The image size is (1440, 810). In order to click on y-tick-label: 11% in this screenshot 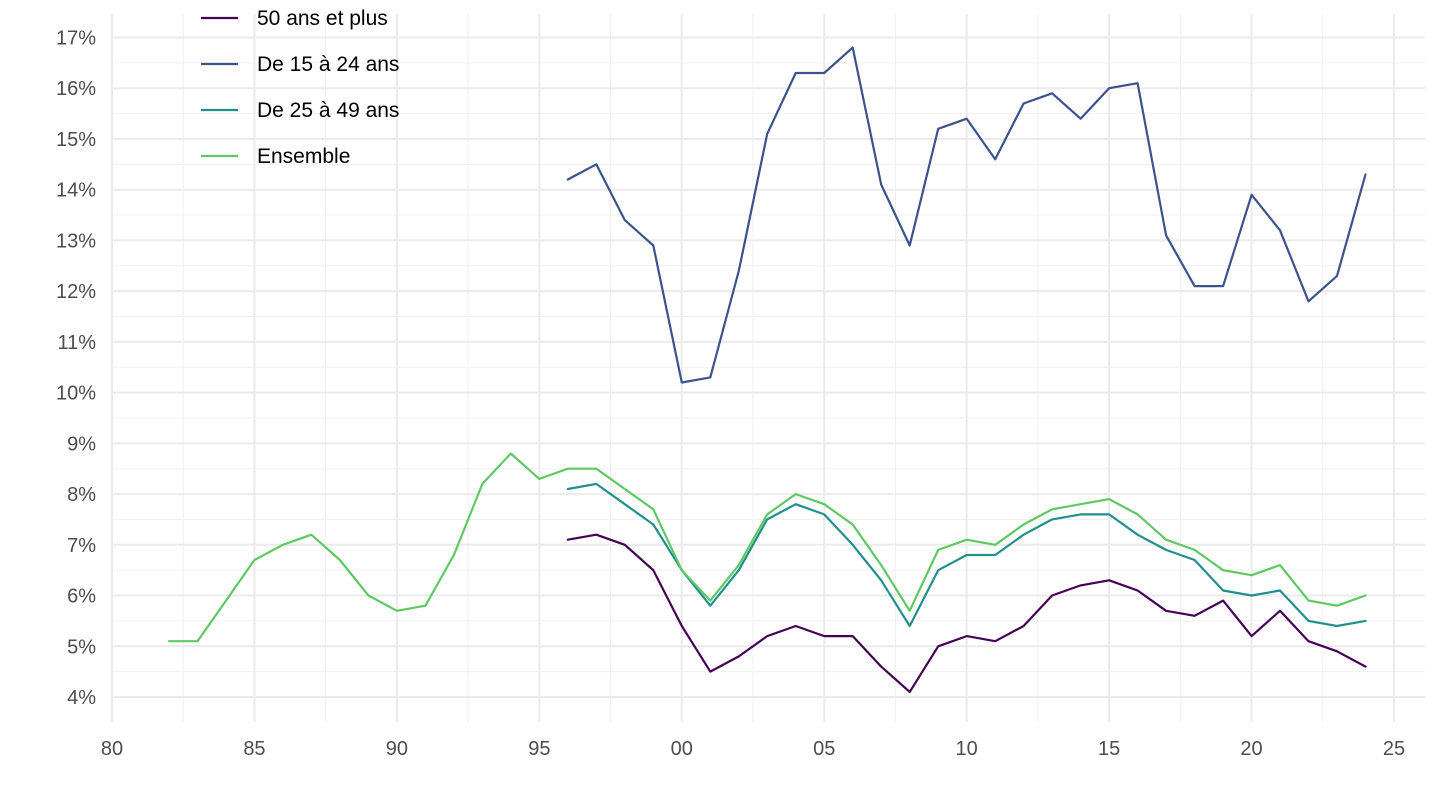, I will do `click(76, 343)`.